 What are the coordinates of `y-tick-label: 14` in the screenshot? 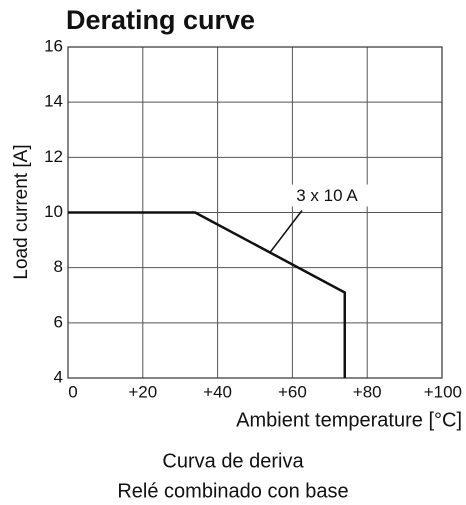 It's located at (53, 101).